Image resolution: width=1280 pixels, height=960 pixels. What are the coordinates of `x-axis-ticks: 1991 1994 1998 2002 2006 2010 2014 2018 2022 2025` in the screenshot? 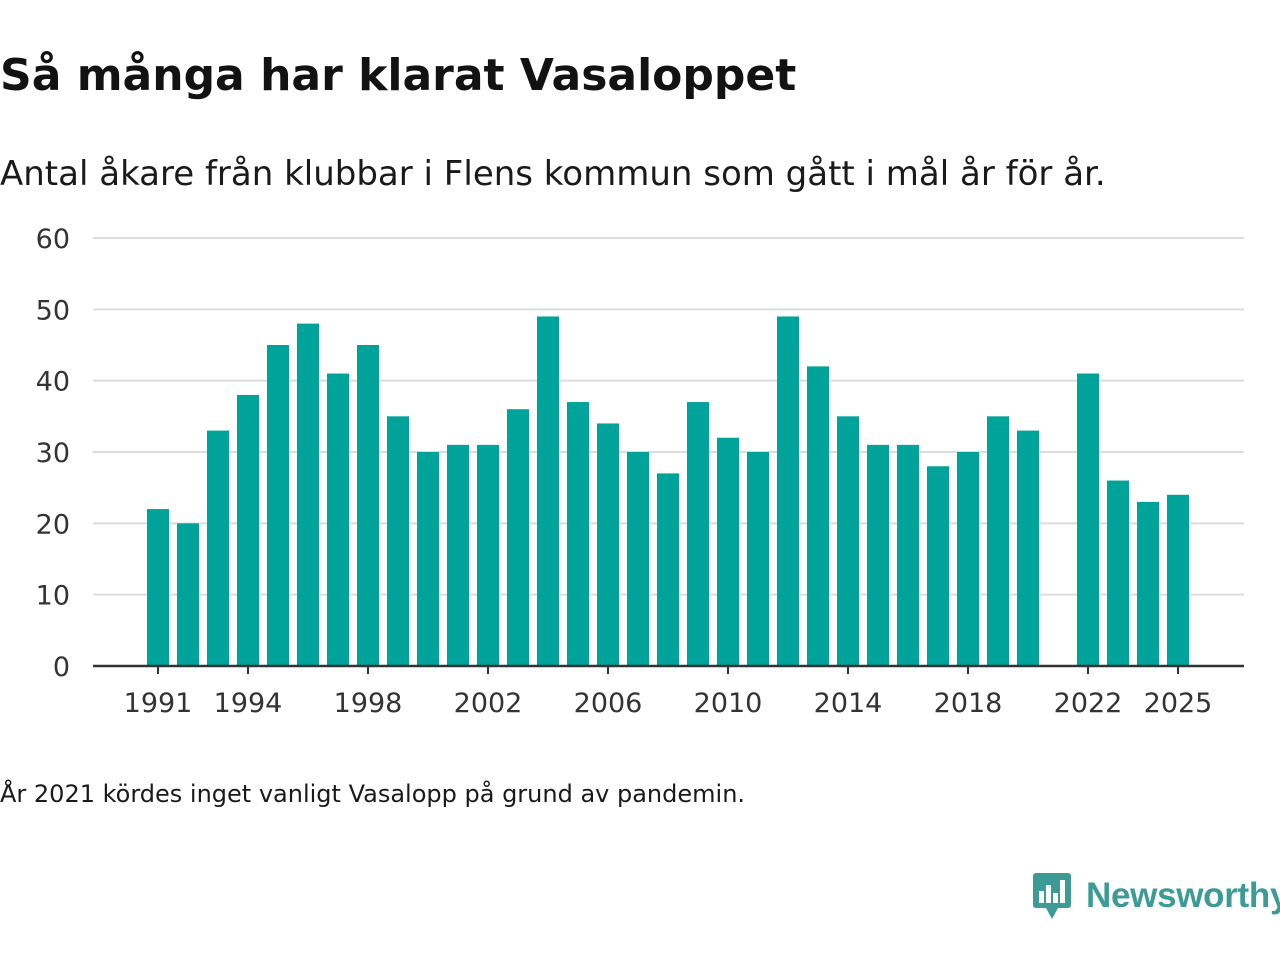 It's located at (668, 692).